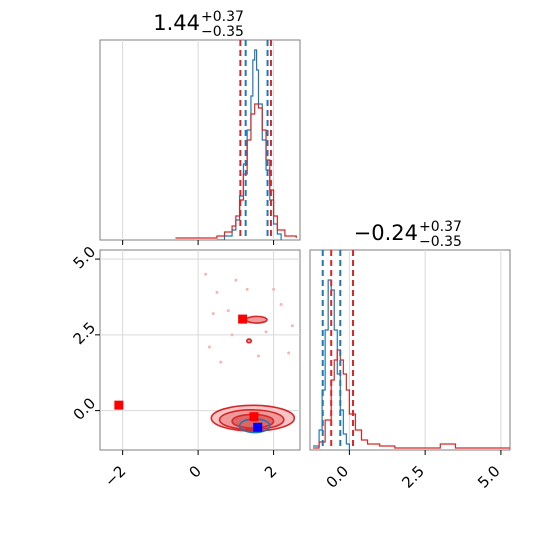  I want to click on x-tick-label: 2, so click(270, 471).